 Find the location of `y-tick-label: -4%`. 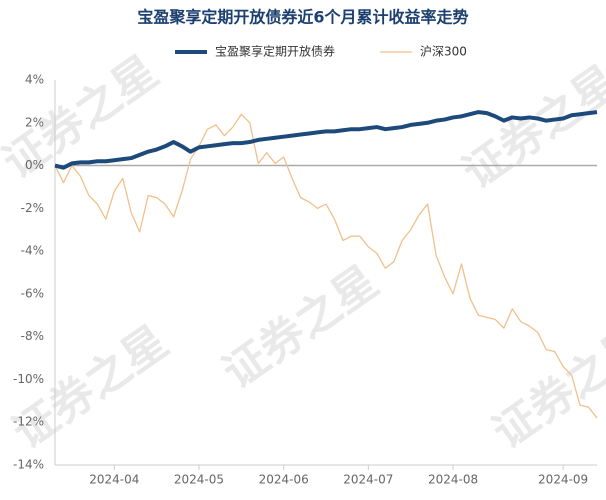

y-tick-label: -4% is located at coordinates (32, 251).